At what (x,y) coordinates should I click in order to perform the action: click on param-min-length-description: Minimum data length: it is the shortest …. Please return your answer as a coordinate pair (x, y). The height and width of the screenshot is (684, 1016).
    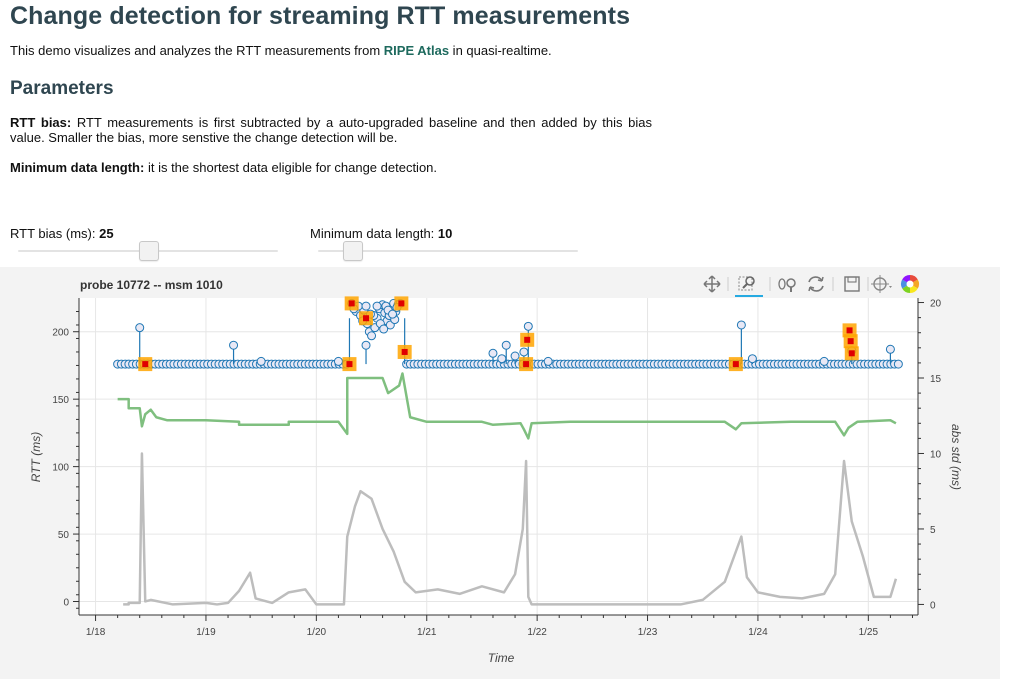
    Looking at the image, I should click on (331, 167).